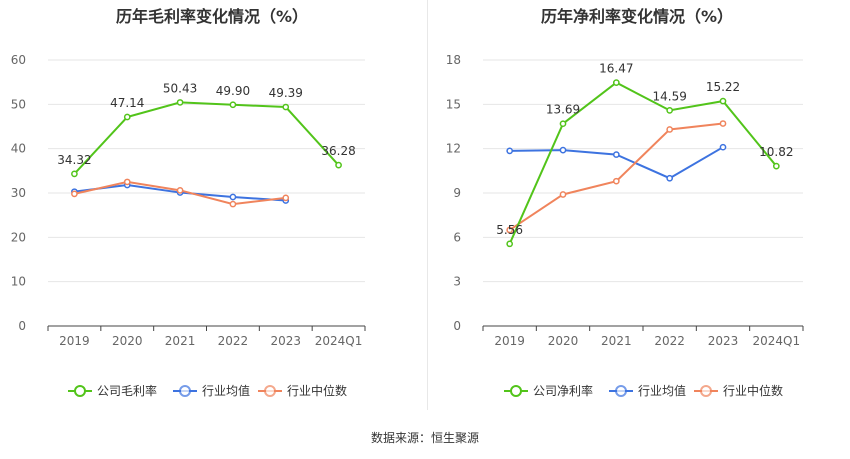  I want to click on data-label: 14.59, so click(669, 96).